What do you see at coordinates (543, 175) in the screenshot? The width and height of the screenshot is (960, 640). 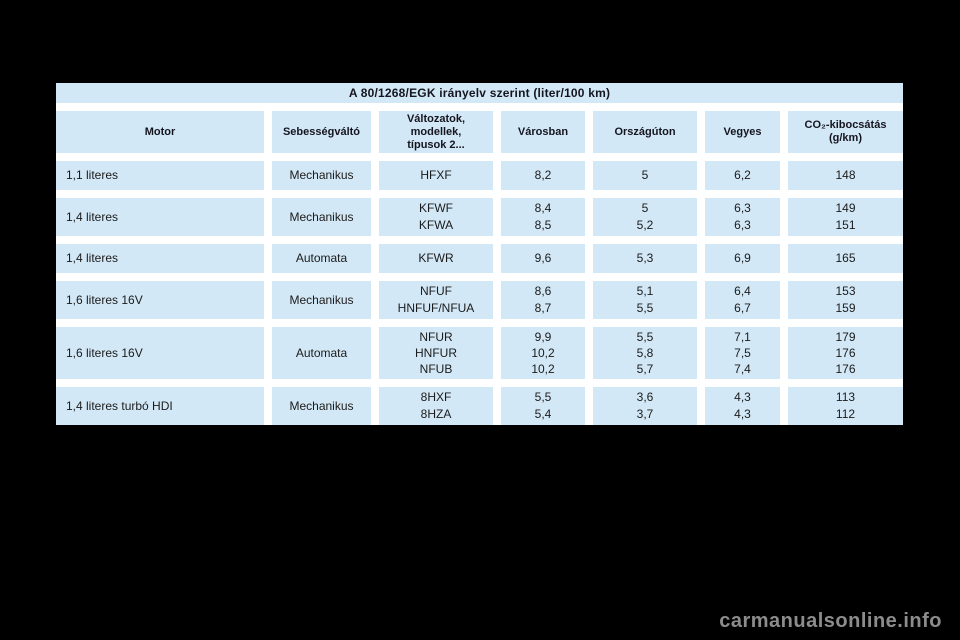 I see `cell-urban: 8,2` at bounding box center [543, 175].